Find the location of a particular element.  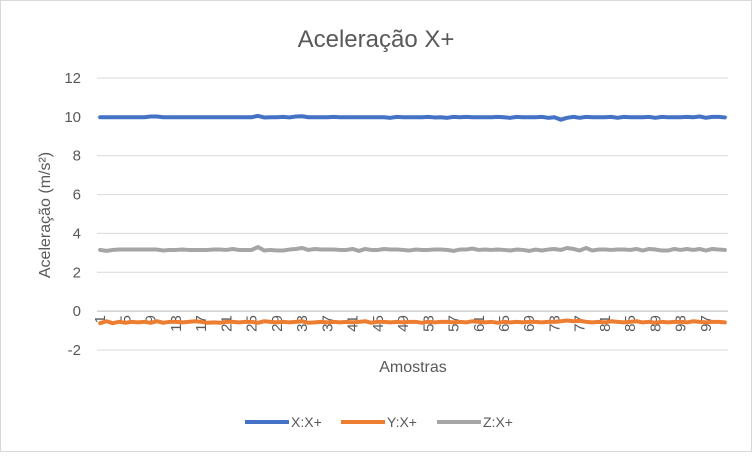

y-tick-label: 2 is located at coordinates (77, 272).